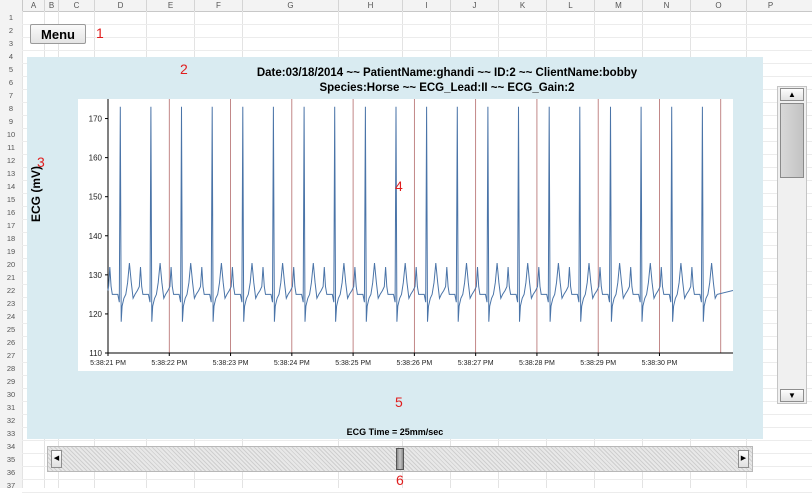 The image size is (812, 493). I want to click on row-header-10: 10, so click(11, 134).